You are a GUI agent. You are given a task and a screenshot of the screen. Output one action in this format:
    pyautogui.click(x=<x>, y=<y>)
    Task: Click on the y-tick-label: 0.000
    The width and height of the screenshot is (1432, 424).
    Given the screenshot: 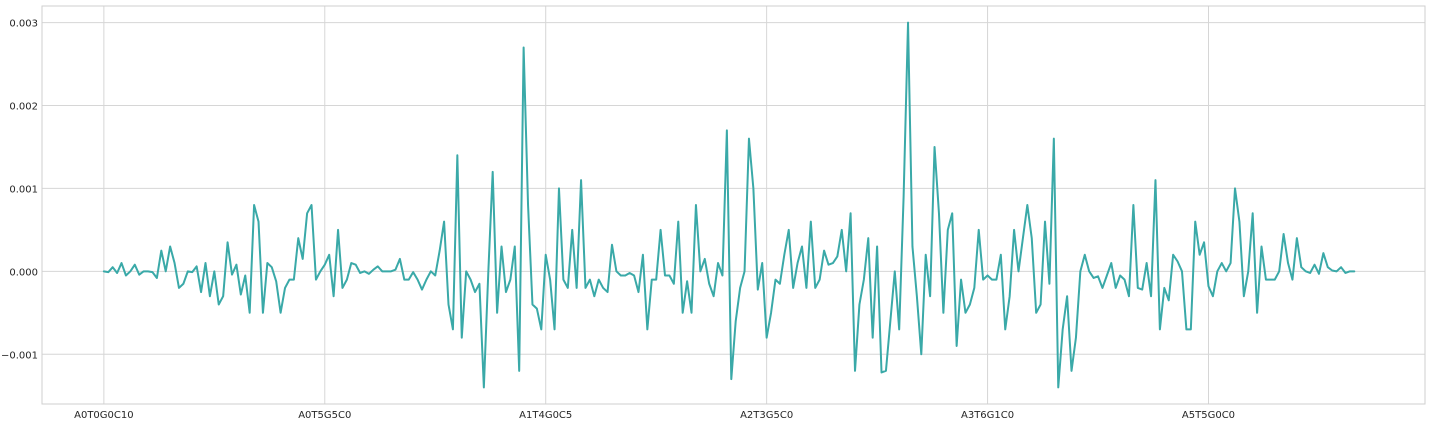 What is the action you would take?
    pyautogui.click(x=23, y=272)
    